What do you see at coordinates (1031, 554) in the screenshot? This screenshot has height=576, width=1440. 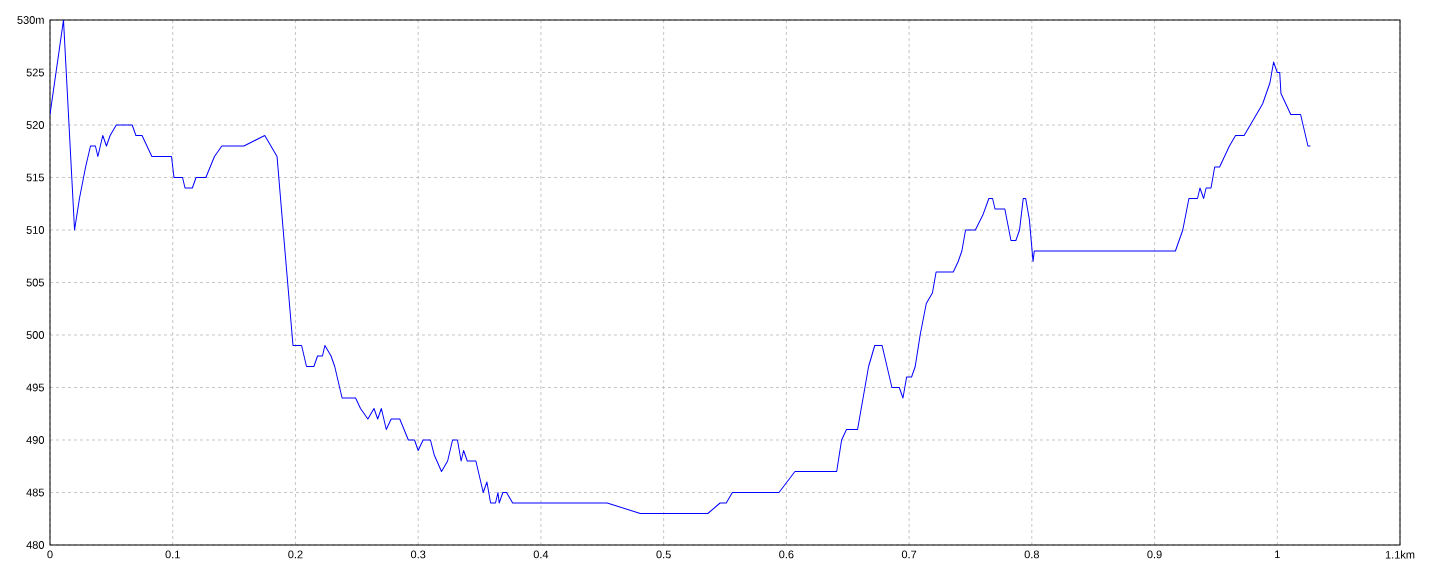 I see `x-tick-label: 0.8` at bounding box center [1031, 554].